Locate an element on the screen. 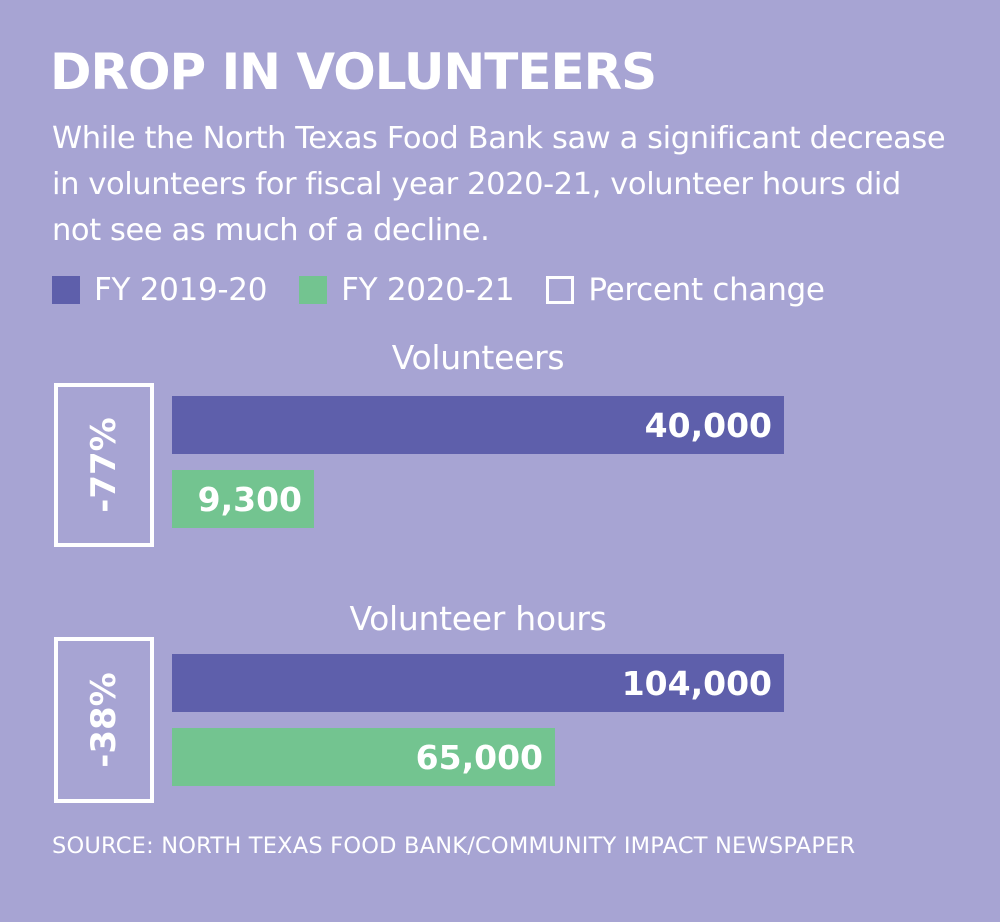  bar-volunteer-hours-fy2019: 104,000 is located at coordinates (478, 683).